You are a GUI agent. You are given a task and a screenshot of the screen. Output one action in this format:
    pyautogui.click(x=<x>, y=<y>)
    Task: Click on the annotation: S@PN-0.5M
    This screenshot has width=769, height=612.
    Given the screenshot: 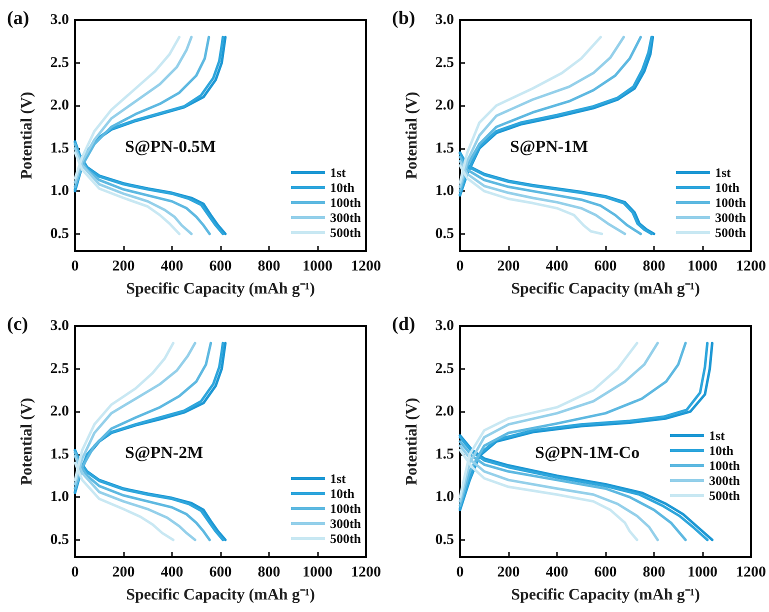 What is the action you would take?
    pyautogui.click(x=170, y=146)
    